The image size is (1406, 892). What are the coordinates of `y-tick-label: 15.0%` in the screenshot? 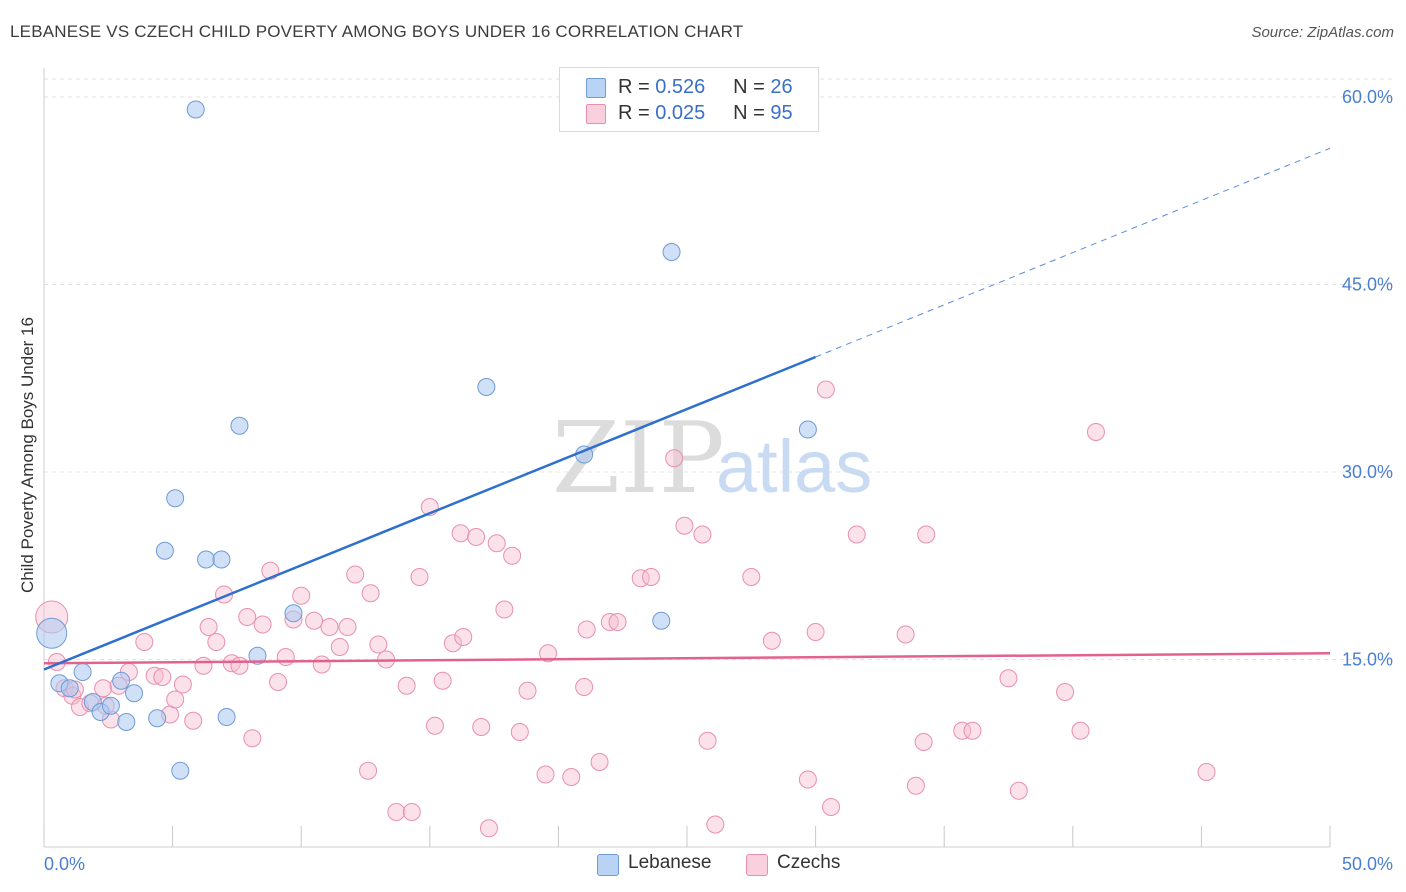 It's located at (1367, 660).